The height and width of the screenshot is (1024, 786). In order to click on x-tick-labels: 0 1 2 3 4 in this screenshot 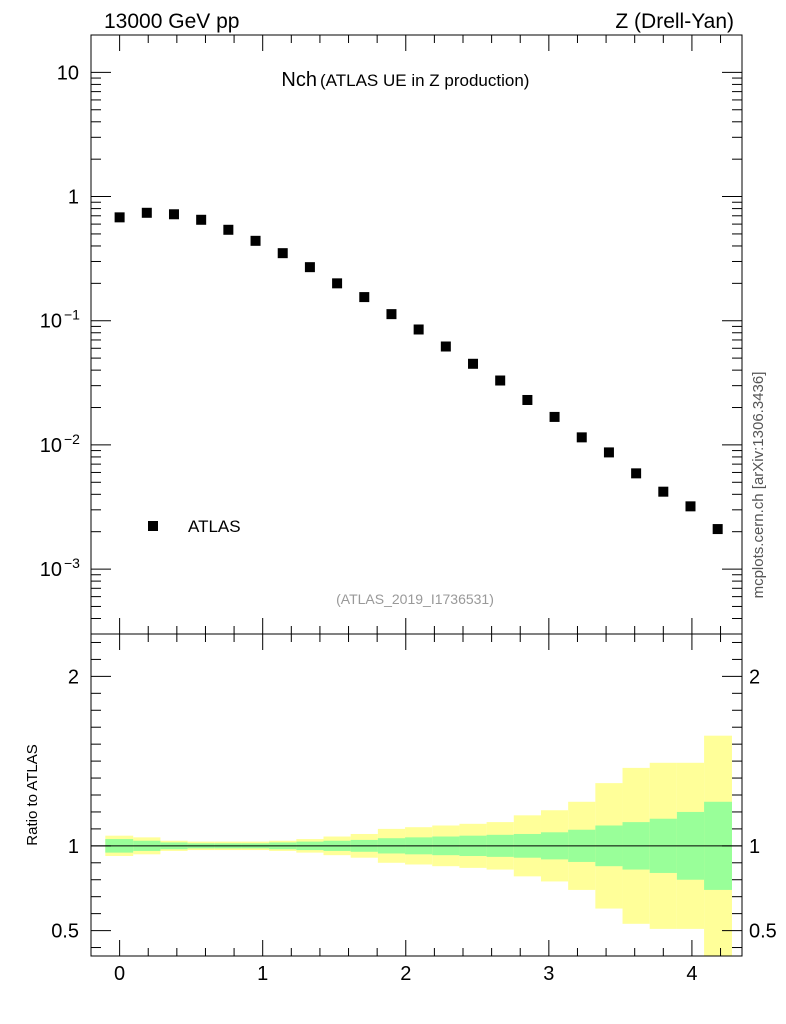, I will do `click(405, 974)`.